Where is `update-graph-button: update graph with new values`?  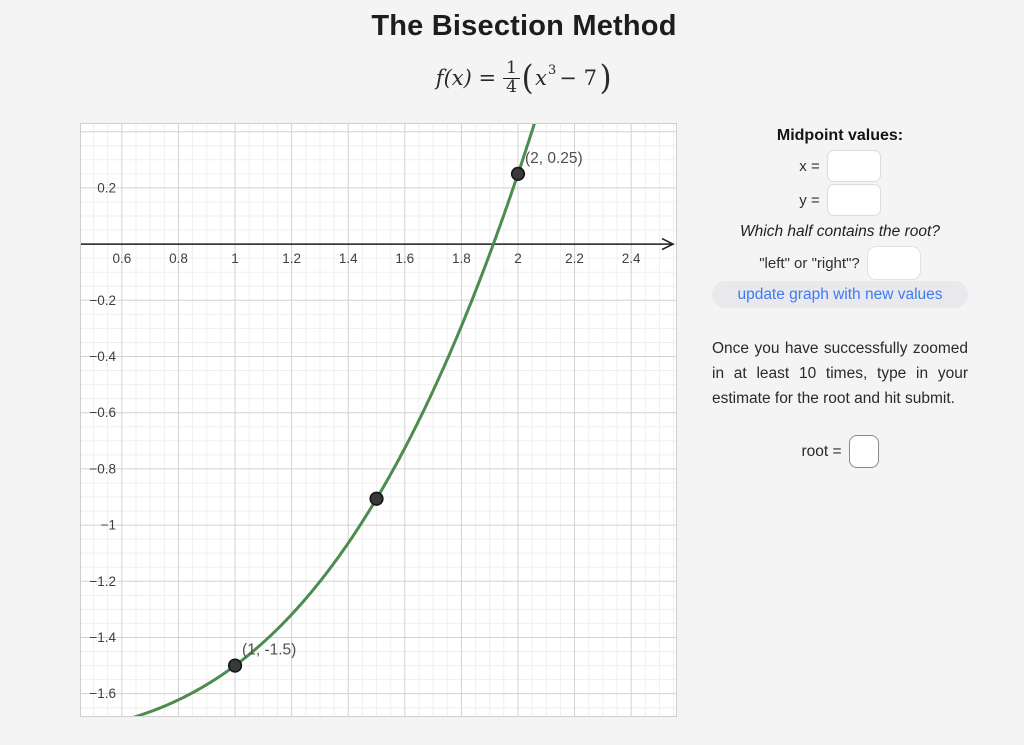 update-graph-button: update graph with new values is located at coordinates (840, 294).